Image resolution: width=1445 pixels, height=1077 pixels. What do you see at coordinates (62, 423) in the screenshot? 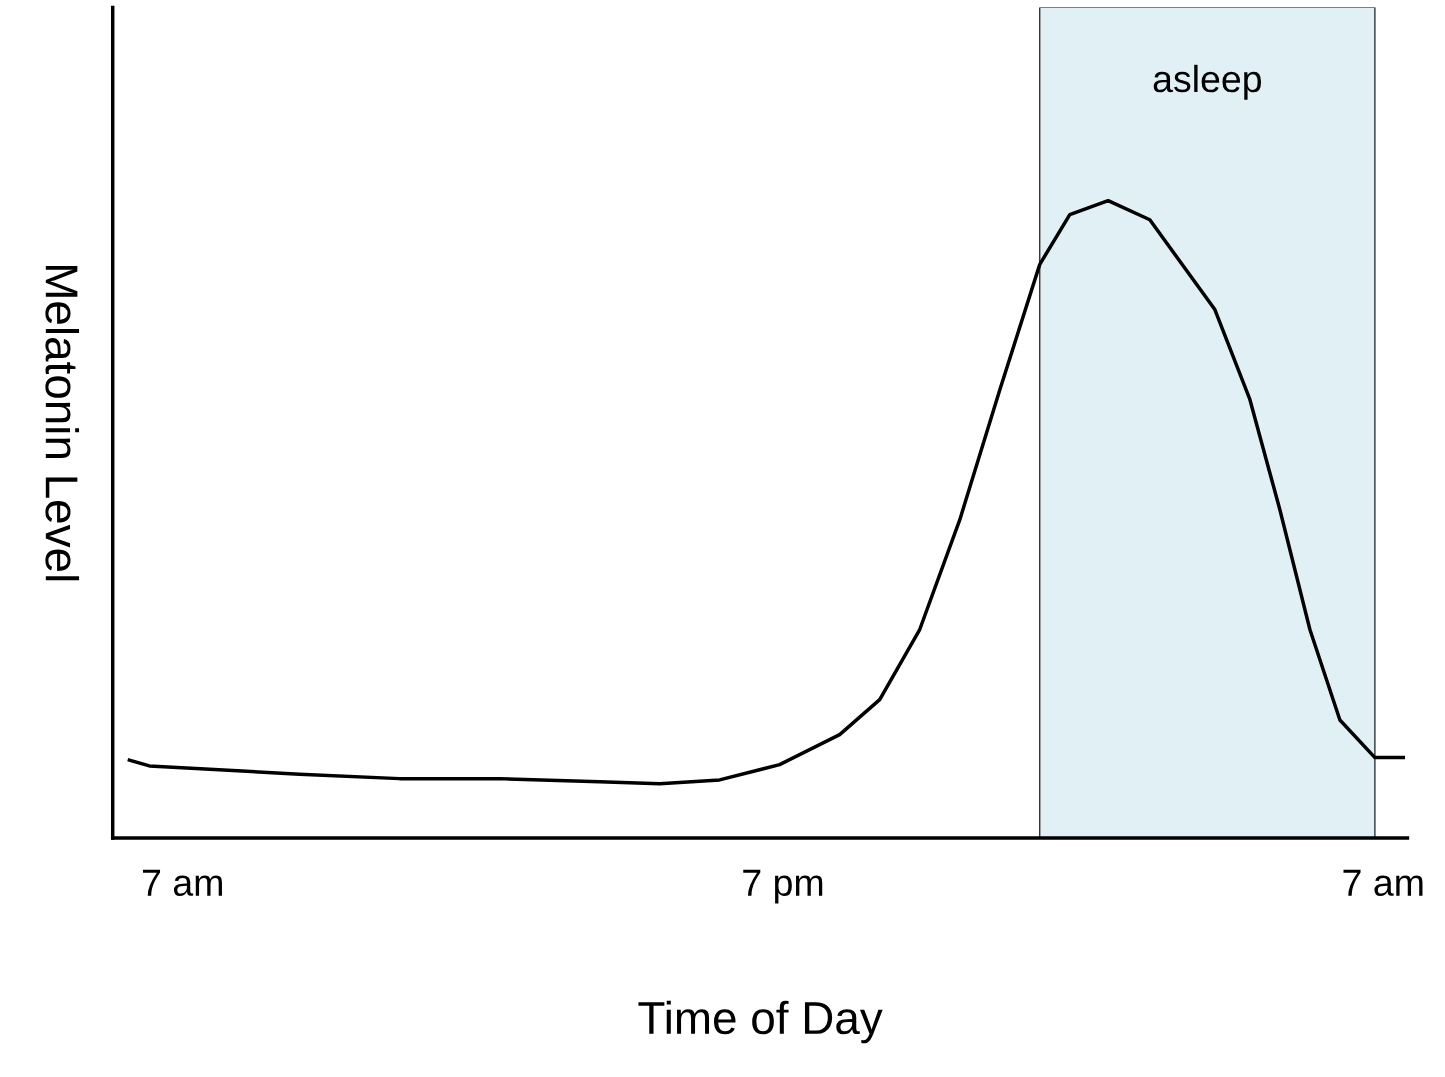
I see `y-axis-title: Melatonin Level` at bounding box center [62, 423].